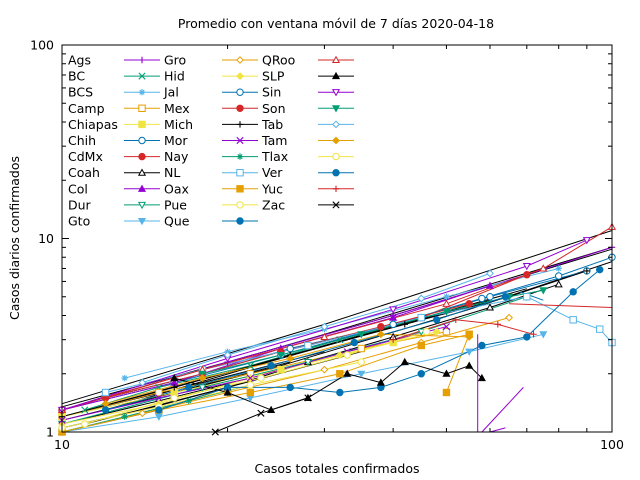  What do you see at coordinates (271, 92) in the screenshot?
I see `legend-label-24: Sin` at bounding box center [271, 92].